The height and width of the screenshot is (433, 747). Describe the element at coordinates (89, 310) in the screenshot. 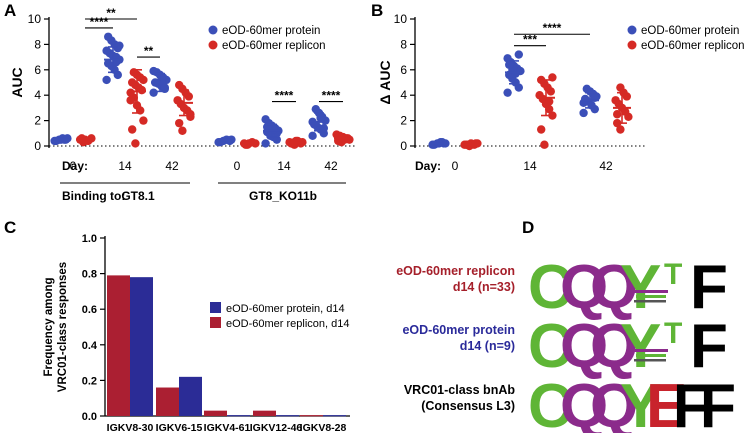

I see `y-tick-label: 0.6` at that location.